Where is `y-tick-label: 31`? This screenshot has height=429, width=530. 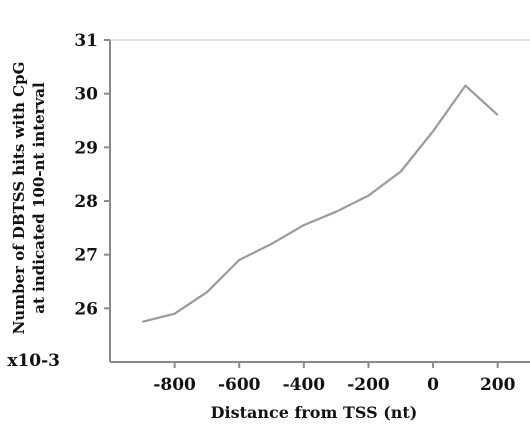
y-tick-label: 31 is located at coordinates (86, 41).